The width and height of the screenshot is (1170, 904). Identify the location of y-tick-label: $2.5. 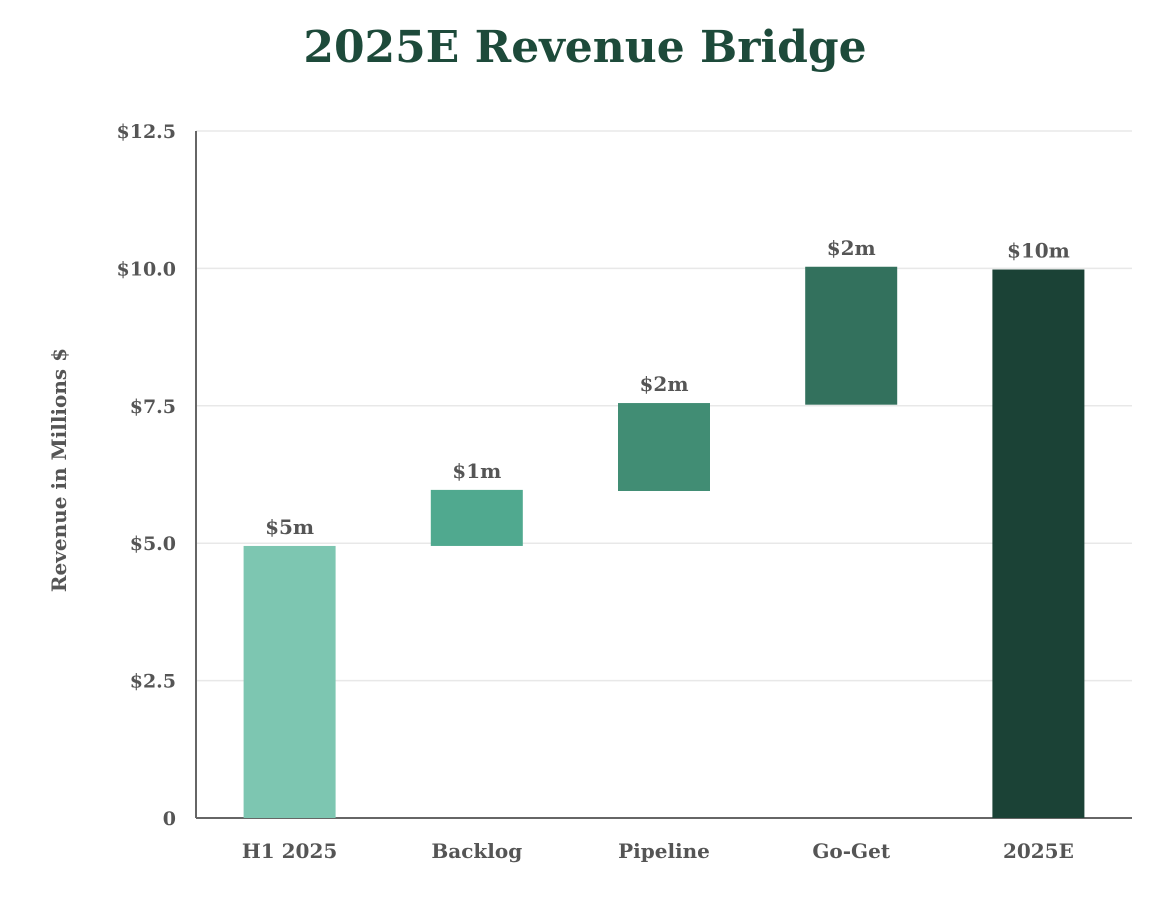
(153, 682).